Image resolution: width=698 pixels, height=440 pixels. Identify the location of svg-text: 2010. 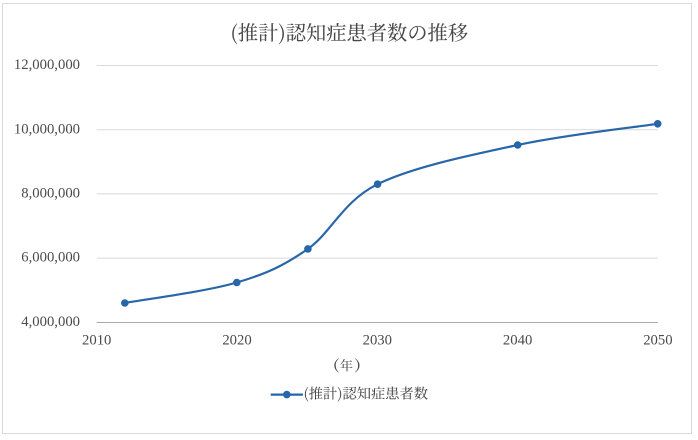
(96, 341).